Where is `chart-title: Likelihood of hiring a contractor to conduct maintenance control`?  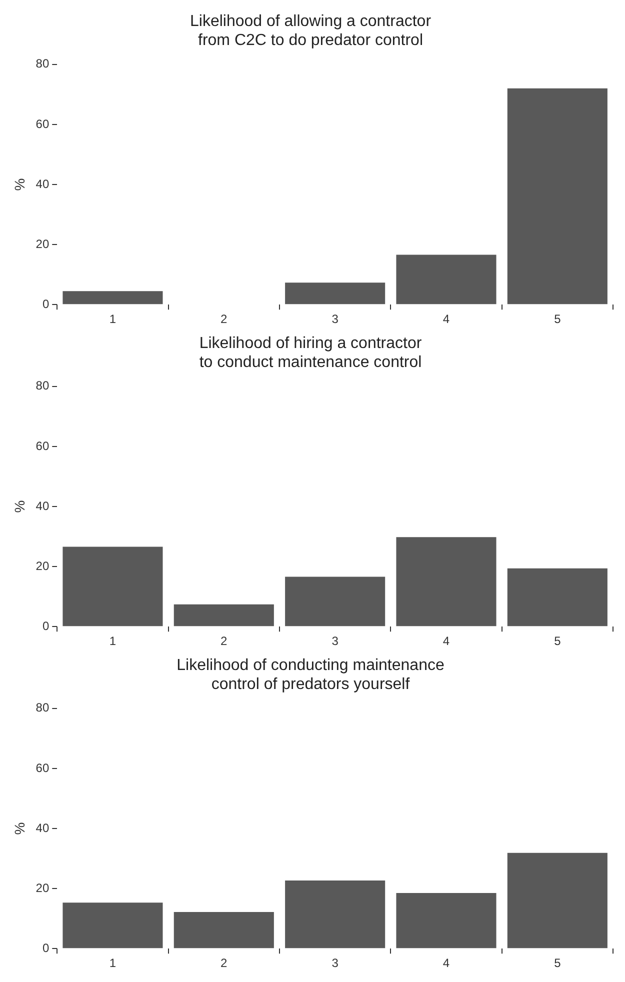
chart-title: Likelihood of hiring a contractor to conduct maintenance control is located at coordinates (310, 353).